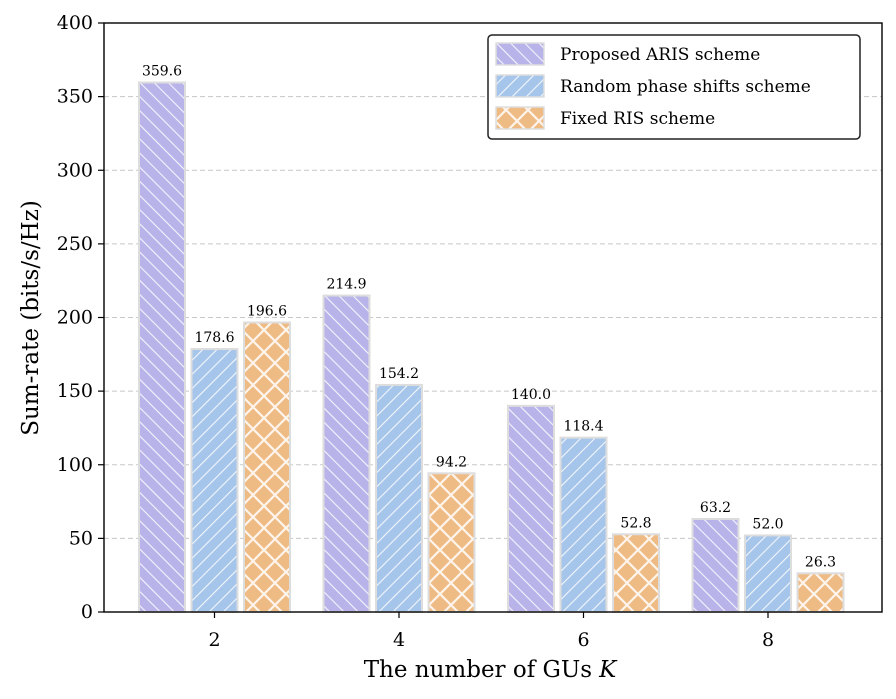 The height and width of the screenshot is (699, 896). Describe the element at coordinates (214, 640) in the screenshot. I see `x-tick-label-2: 2` at that location.